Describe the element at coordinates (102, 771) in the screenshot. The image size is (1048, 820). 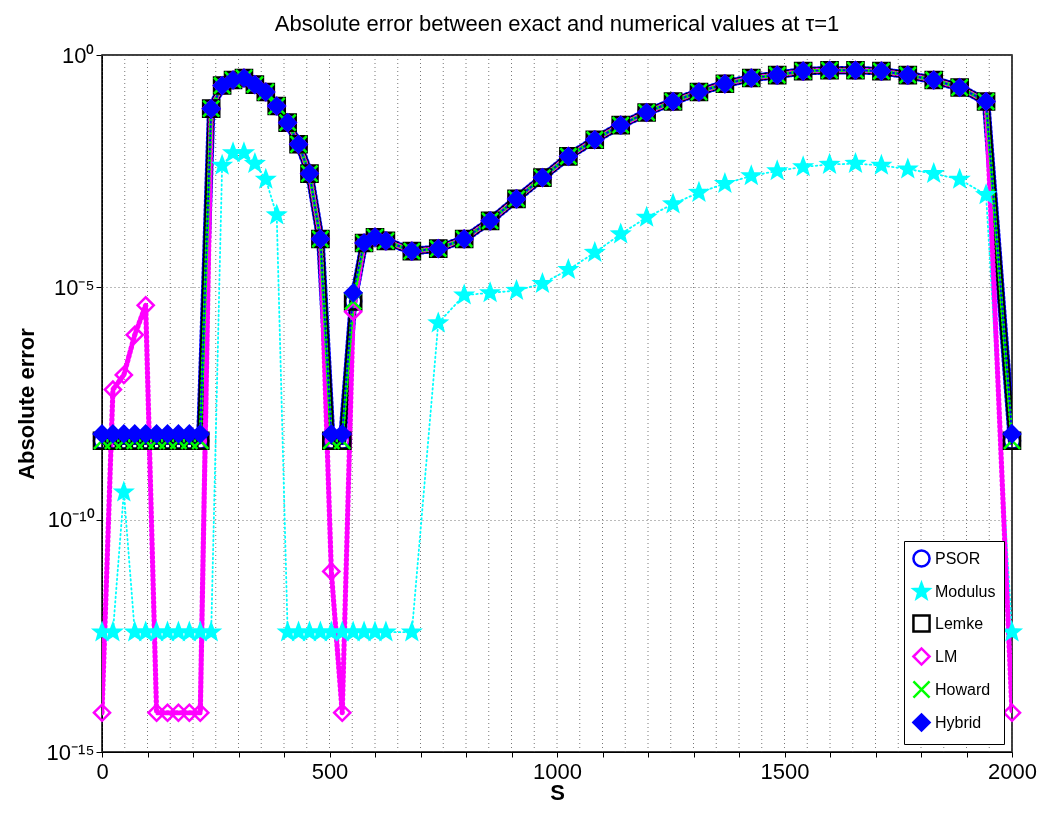
I see `x-tick-label: 0` at that location.